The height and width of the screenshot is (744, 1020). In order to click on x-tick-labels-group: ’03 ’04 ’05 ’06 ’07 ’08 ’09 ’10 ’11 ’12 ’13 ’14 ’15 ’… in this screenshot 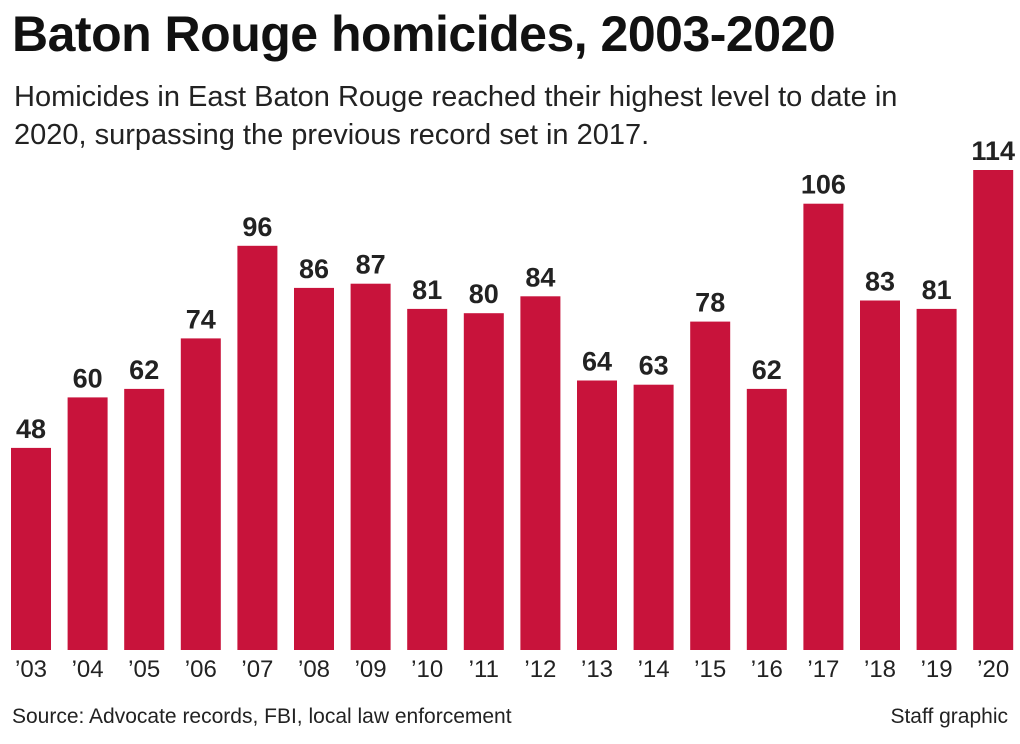, I will do `click(512, 669)`.